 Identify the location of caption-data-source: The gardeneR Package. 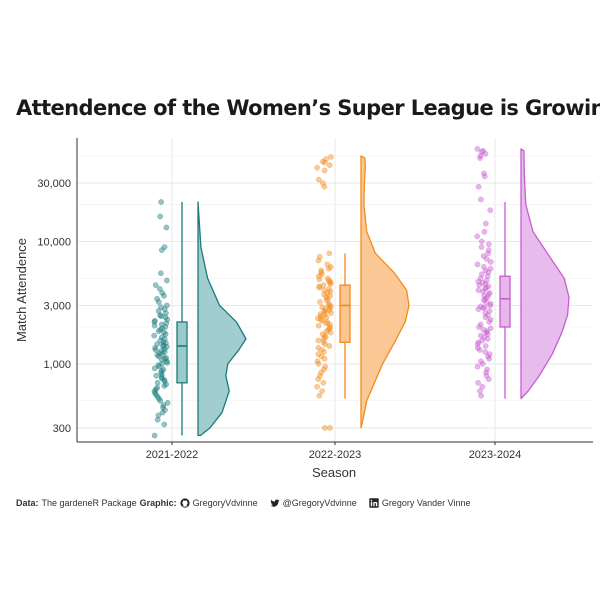
(89, 503).